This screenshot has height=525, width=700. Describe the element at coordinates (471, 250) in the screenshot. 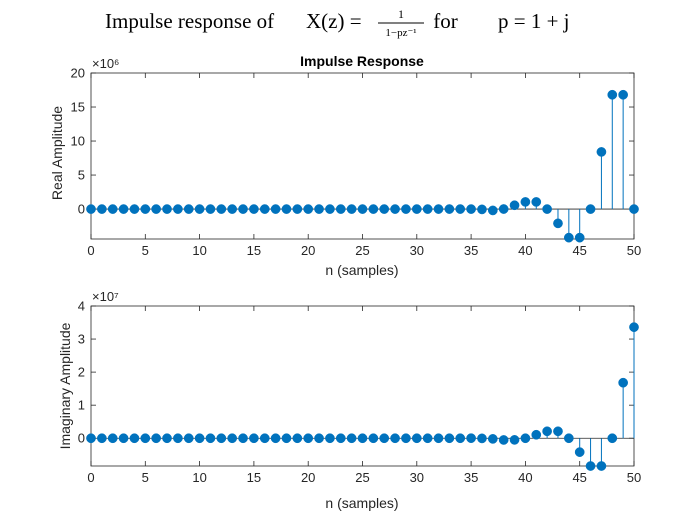

I see `real-xtick-label: 35` at that location.